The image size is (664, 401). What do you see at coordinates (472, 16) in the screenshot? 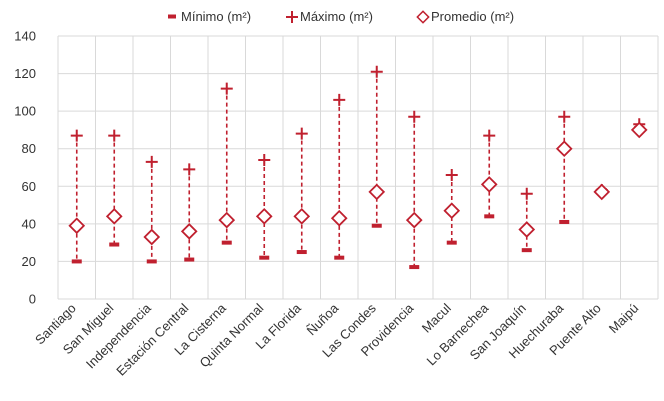
I see `legend-label-promedio: Promedio (m²)` at bounding box center [472, 16].